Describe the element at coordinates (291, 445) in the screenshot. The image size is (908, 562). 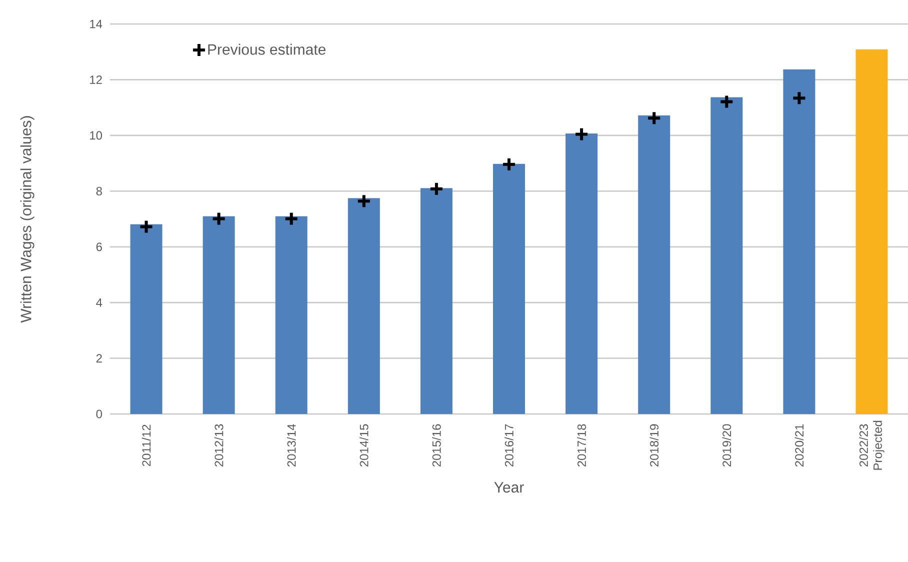
I see `x-tick-label: 2013/14` at that location.